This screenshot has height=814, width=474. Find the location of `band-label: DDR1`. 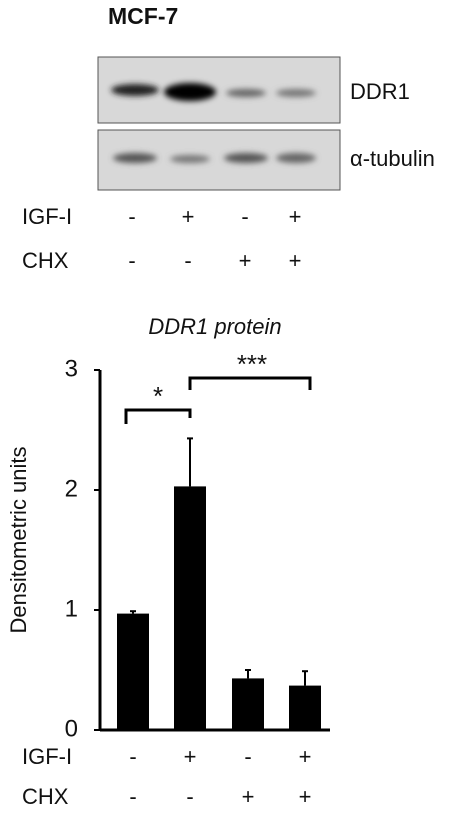

band-label: DDR1 is located at coordinates (380, 91).